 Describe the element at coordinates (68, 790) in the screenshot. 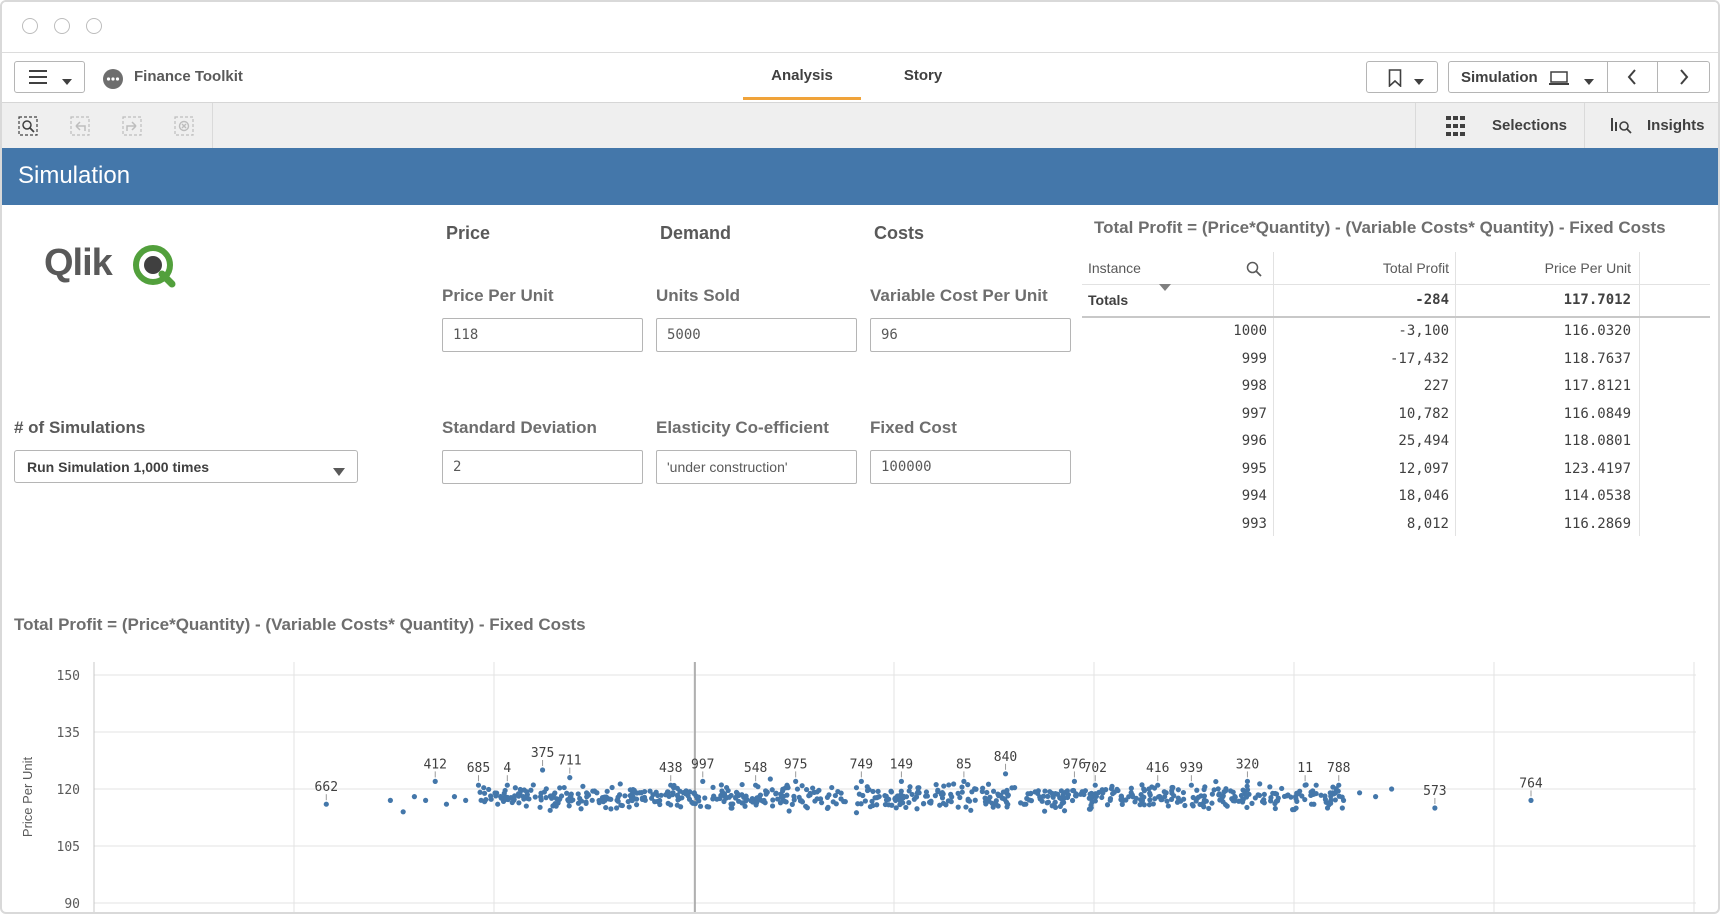

I see `y-tick-label: 120` at that location.